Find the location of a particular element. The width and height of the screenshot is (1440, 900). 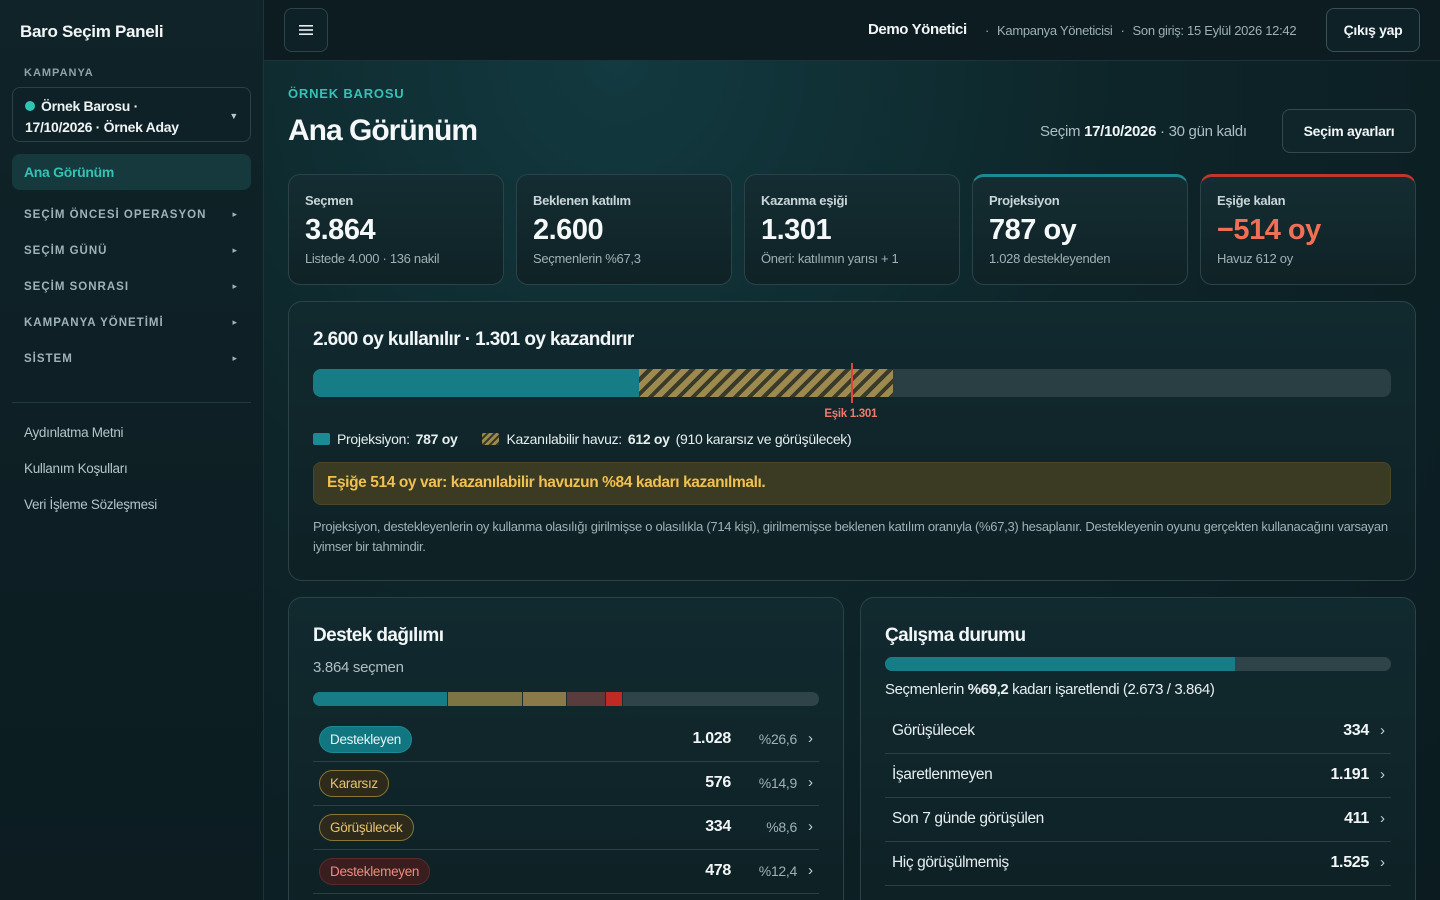

distribution-subheading: 3.864 seçmen is located at coordinates (358, 667).